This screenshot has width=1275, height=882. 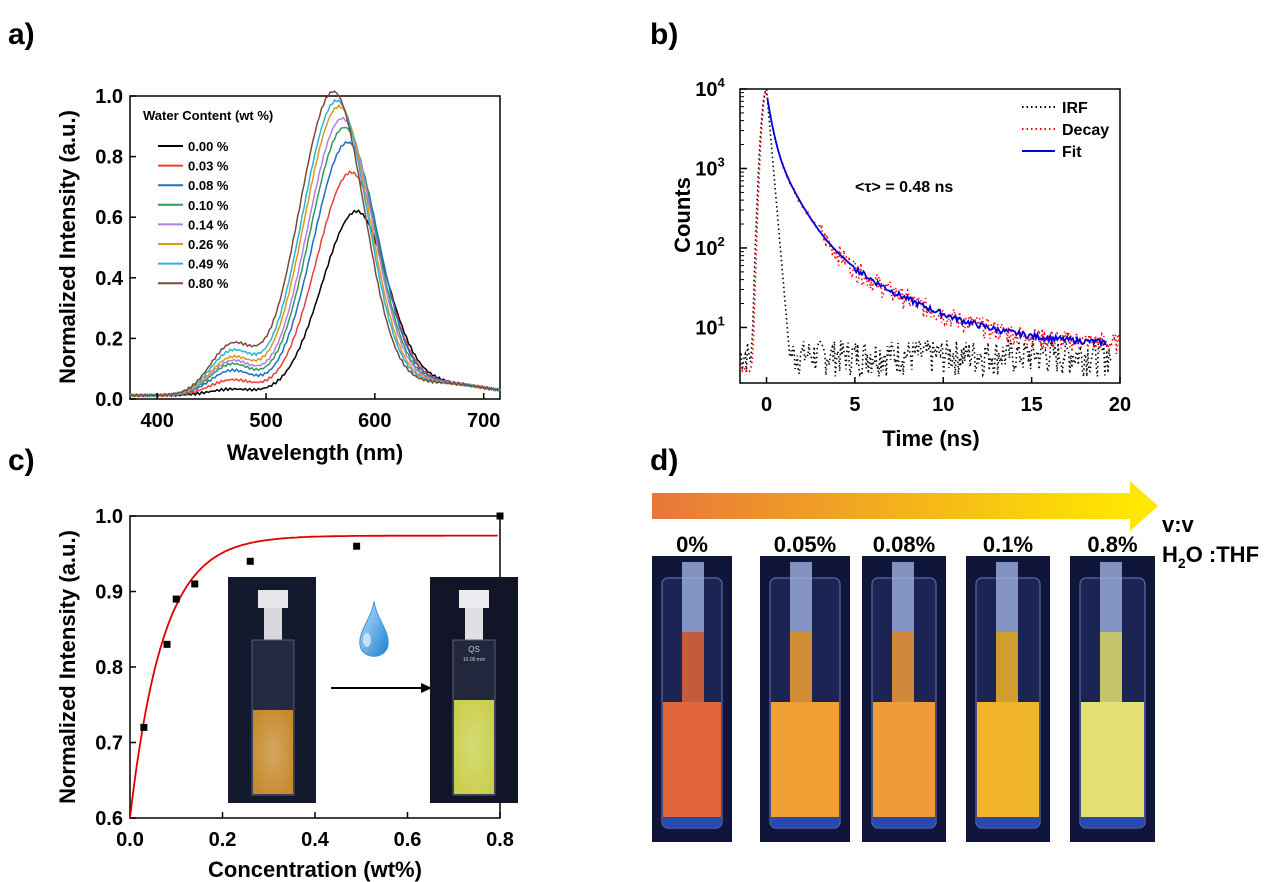 I want to click on plot-frame-b, so click(x=930, y=236).